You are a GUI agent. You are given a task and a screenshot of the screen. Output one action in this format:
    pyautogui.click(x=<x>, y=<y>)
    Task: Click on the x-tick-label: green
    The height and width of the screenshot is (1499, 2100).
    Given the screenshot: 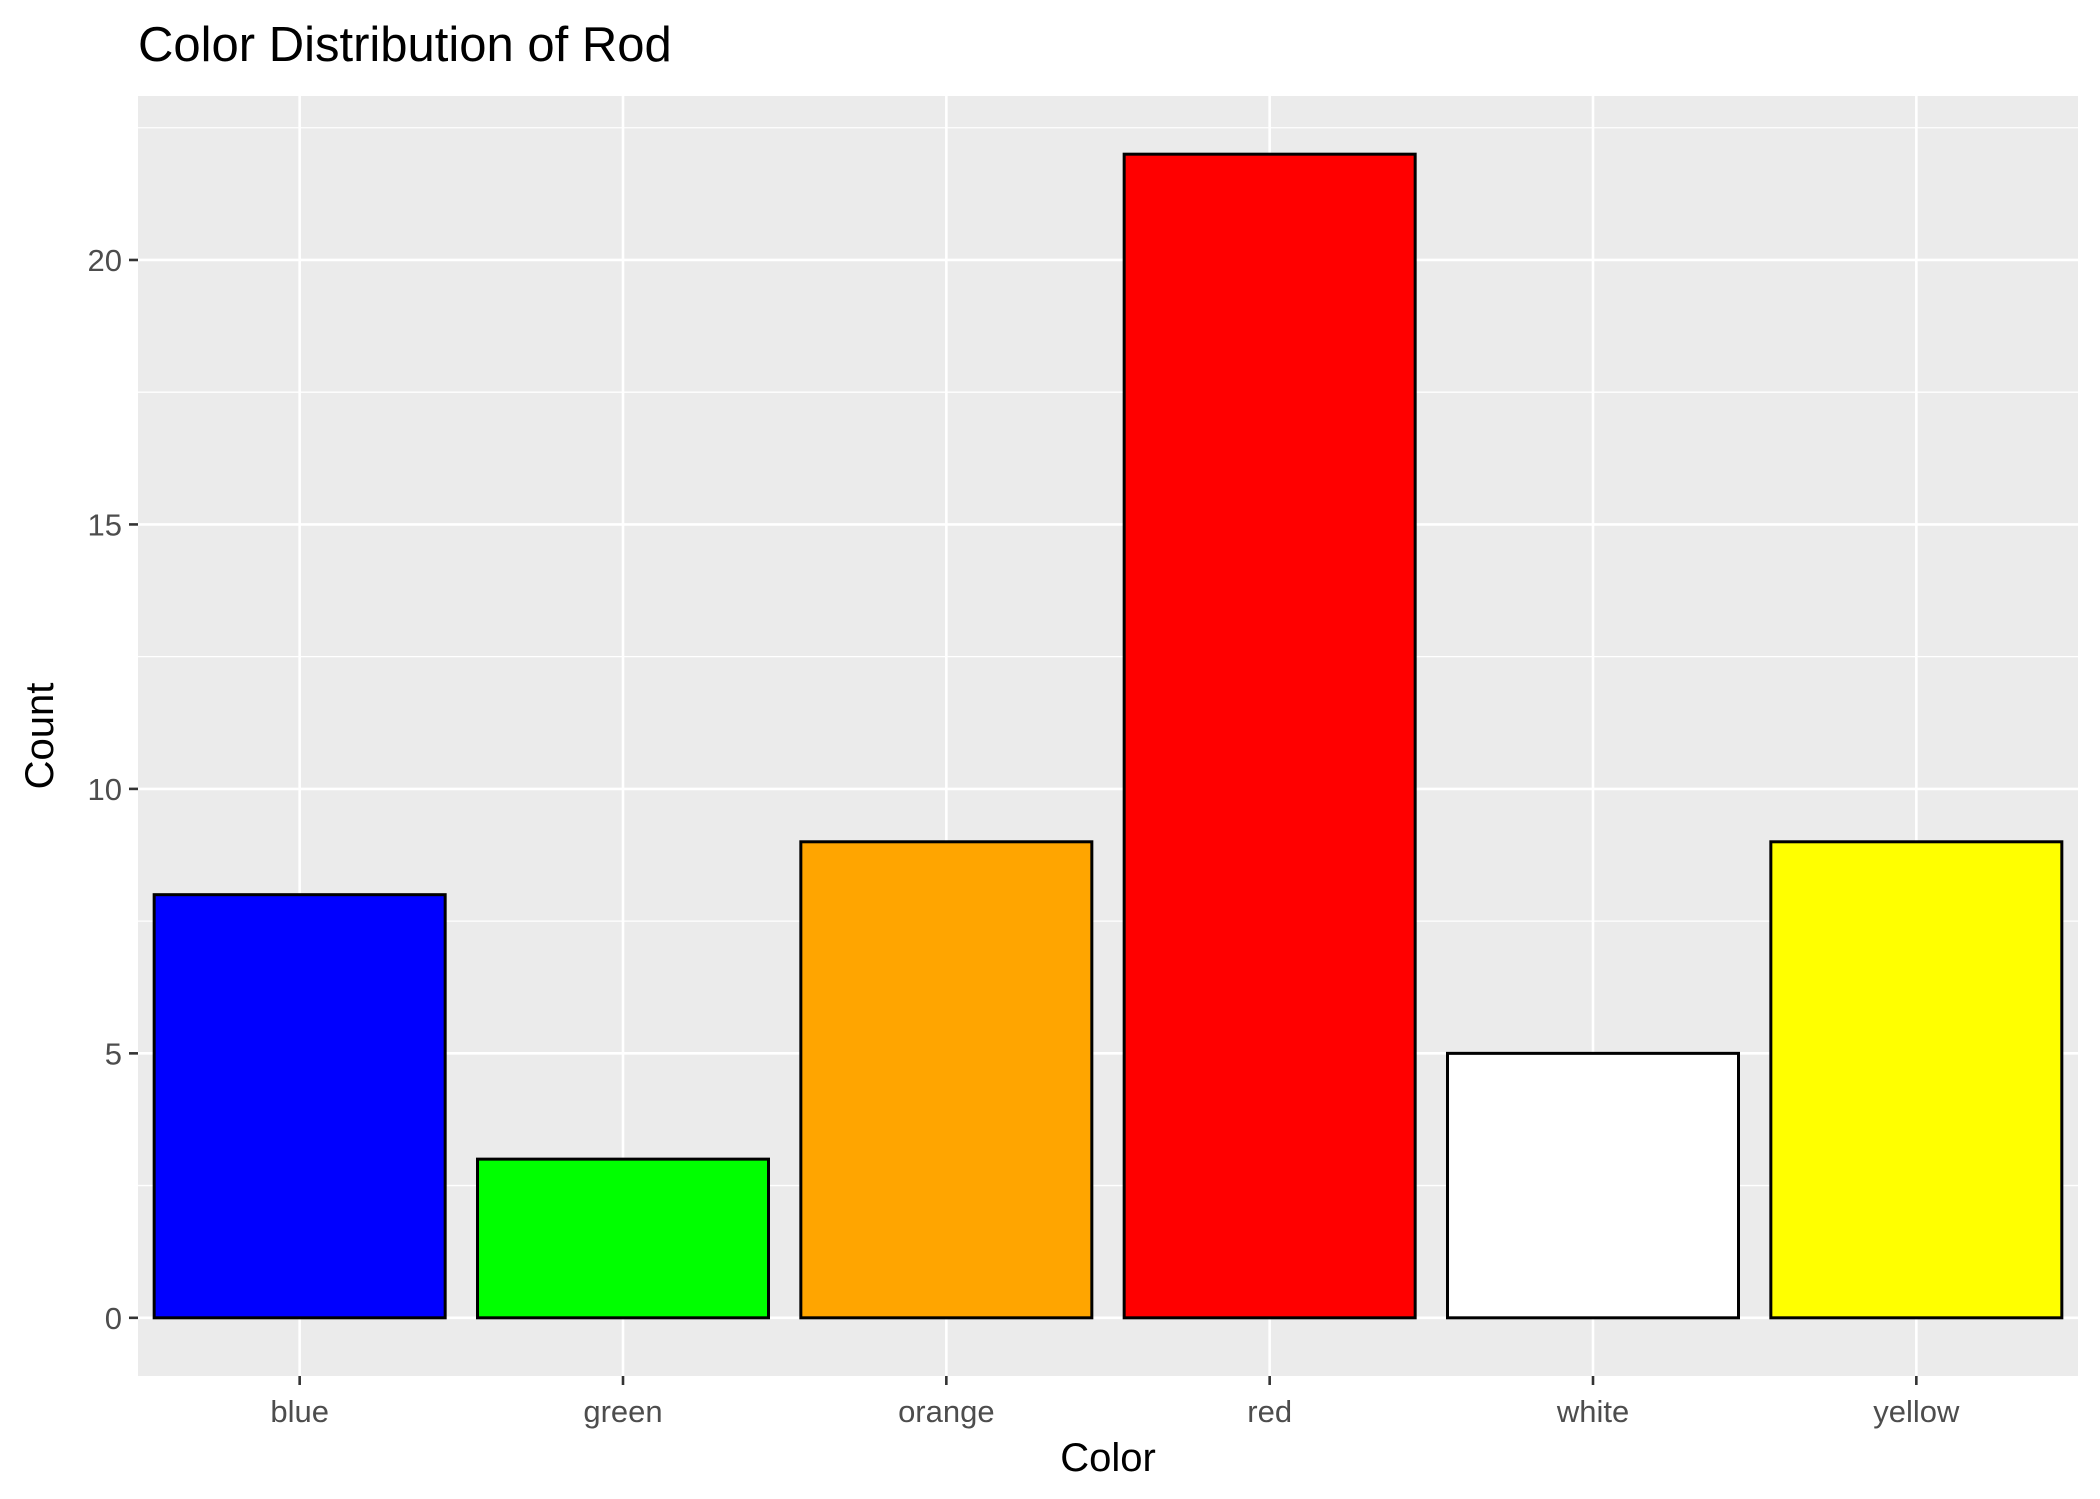 What is the action you would take?
    pyautogui.click(x=622, y=1411)
    